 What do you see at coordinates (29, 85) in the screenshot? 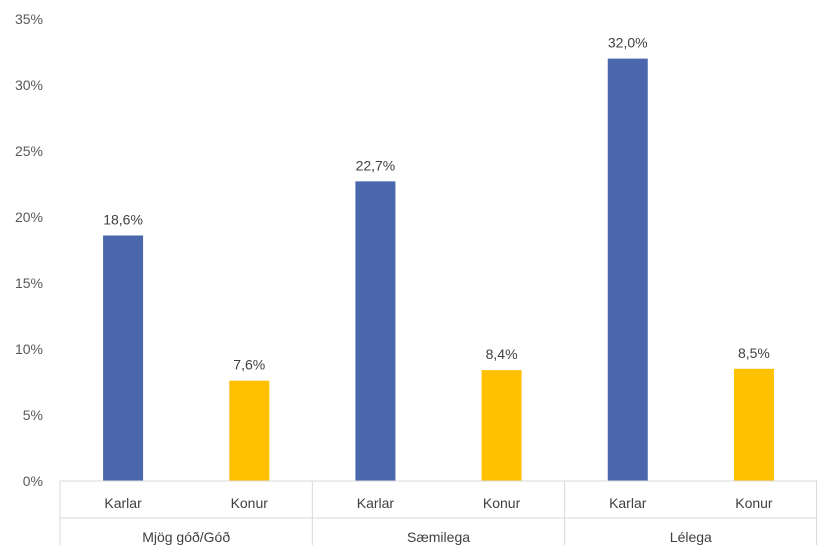
I see `y-tick-label: 30%` at bounding box center [29, 85].